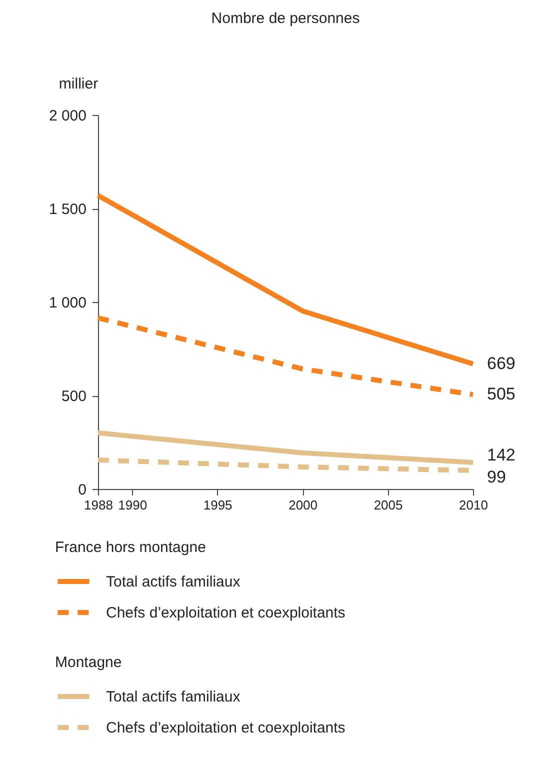  Describe the element at coordinates (496, 476) in the screenshot. I see `data-label: 99` at that location.